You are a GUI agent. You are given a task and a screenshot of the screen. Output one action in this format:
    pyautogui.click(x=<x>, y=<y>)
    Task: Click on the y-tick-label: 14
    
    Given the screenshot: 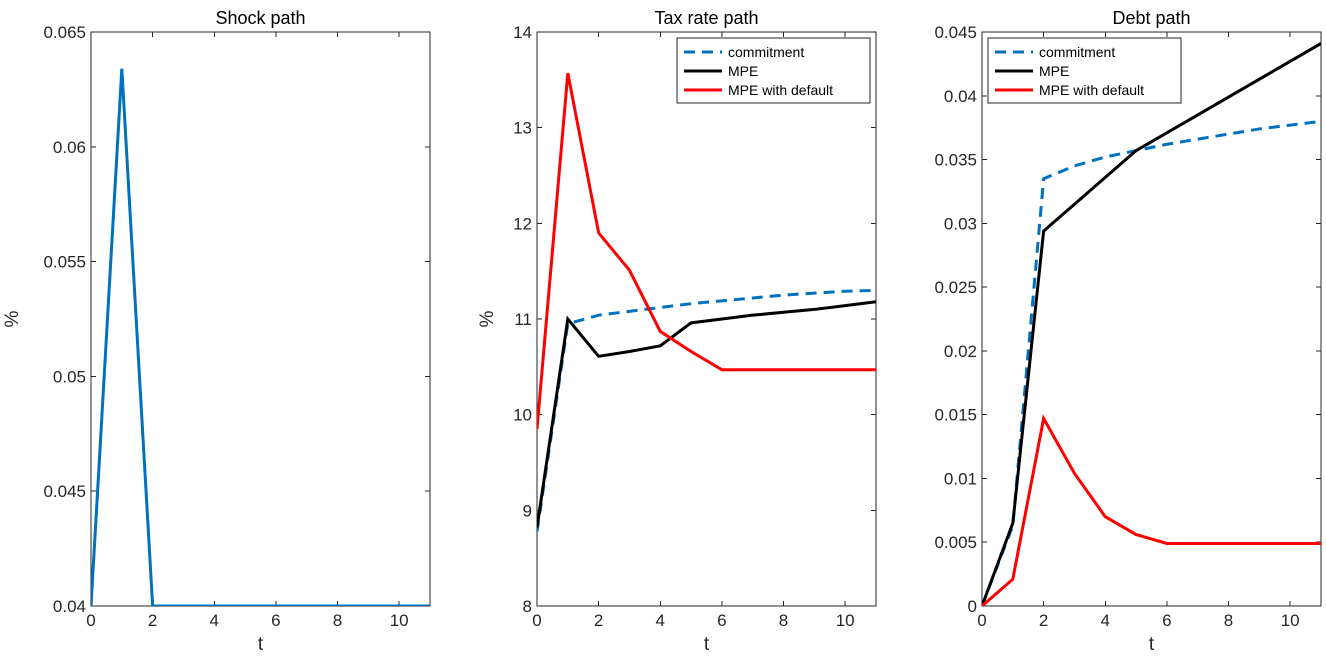 What is the action you would take?
    pyautogui.click(x=522, y=32)
    